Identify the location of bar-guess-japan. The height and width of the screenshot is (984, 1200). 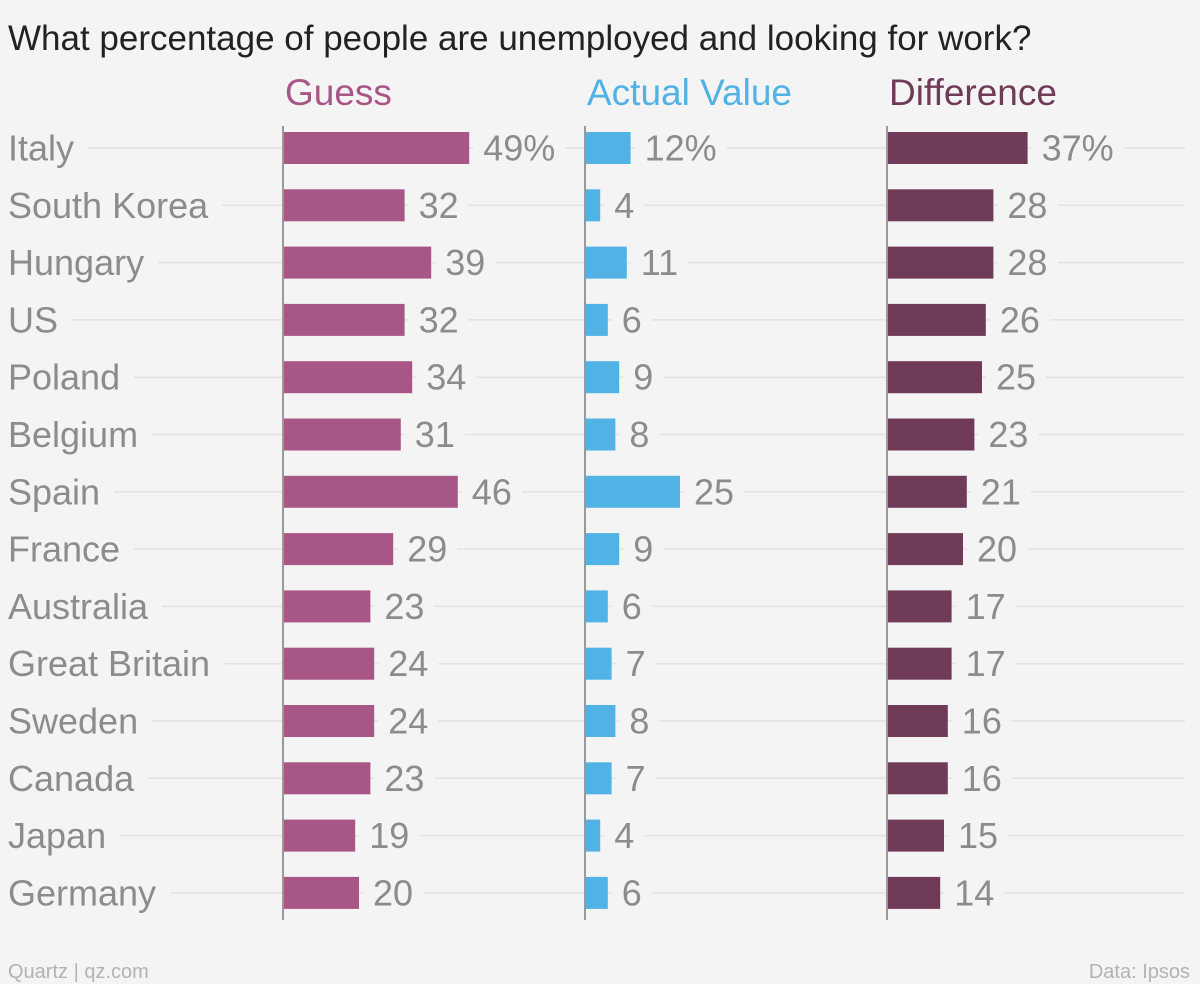
(319, 835).